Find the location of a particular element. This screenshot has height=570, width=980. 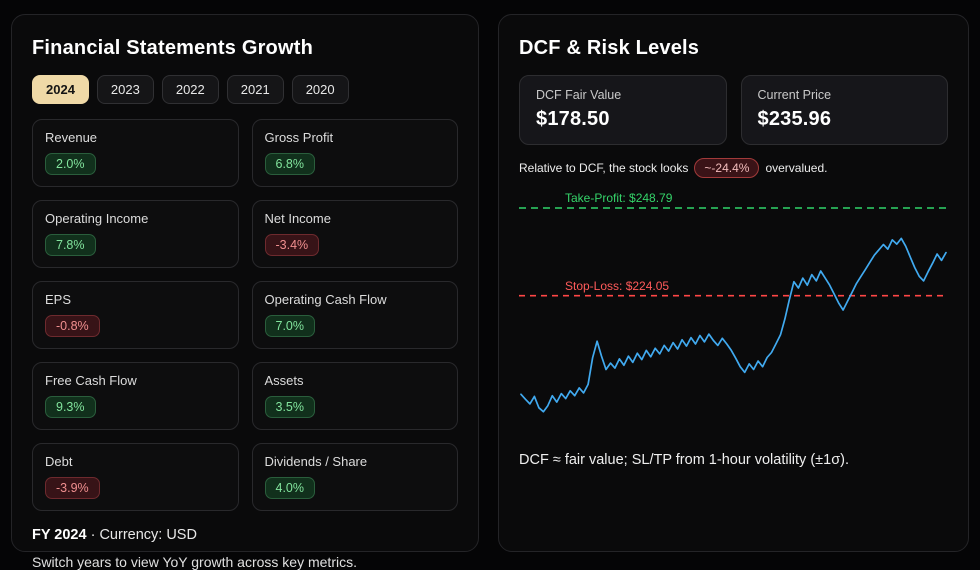

year-tabs: 2024 2023 2022 2021 2020 is located at coordinates (245, 89).